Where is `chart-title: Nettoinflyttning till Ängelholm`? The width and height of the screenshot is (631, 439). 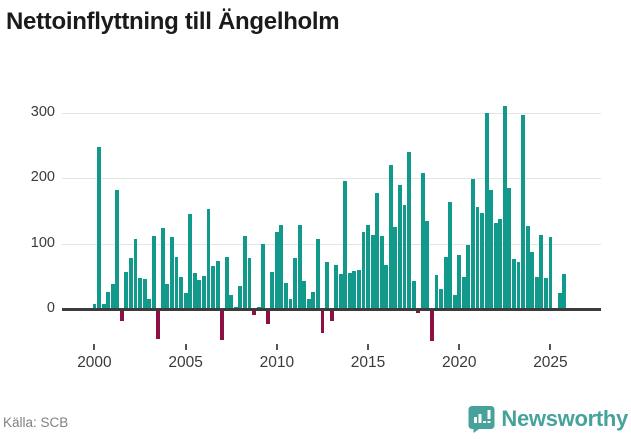
chart-title: Nettoinflyttning till Ängelholm is located at coordinates (173, 21).